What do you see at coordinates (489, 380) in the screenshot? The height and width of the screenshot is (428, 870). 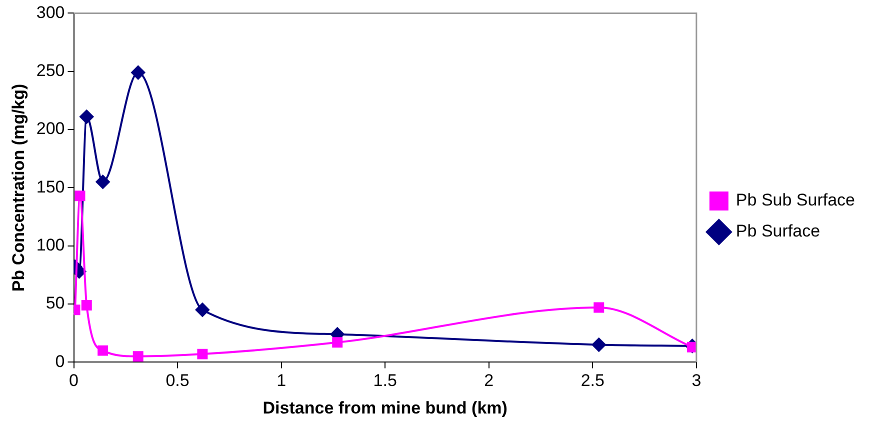 I see `x-tick-label: 2` at bounding box center [489, 380].